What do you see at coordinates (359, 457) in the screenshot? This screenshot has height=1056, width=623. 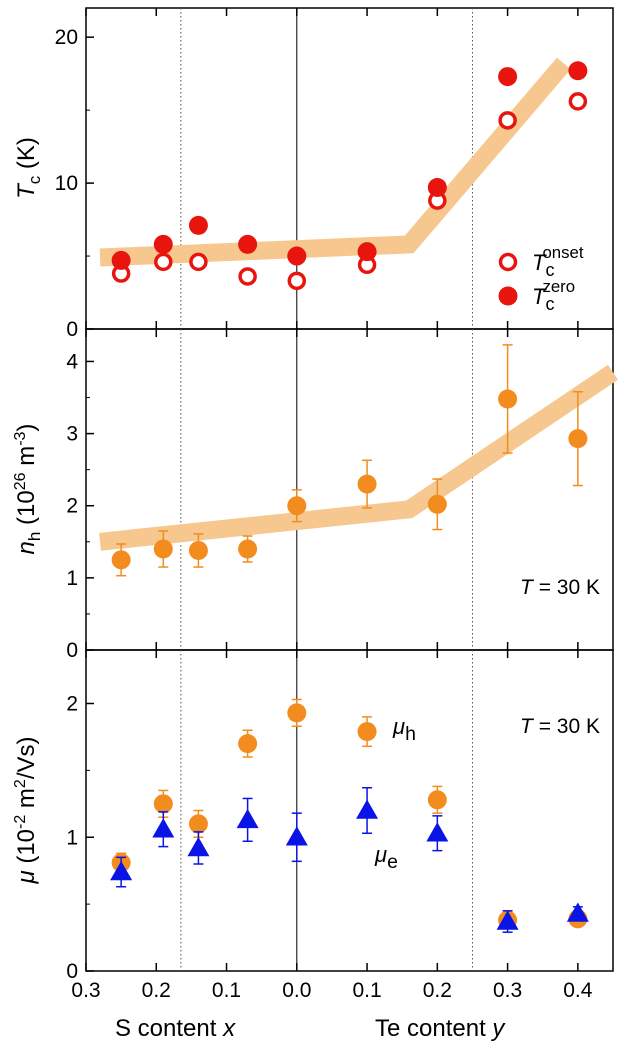 I see `guide-band` at bounding box center [359, 457].